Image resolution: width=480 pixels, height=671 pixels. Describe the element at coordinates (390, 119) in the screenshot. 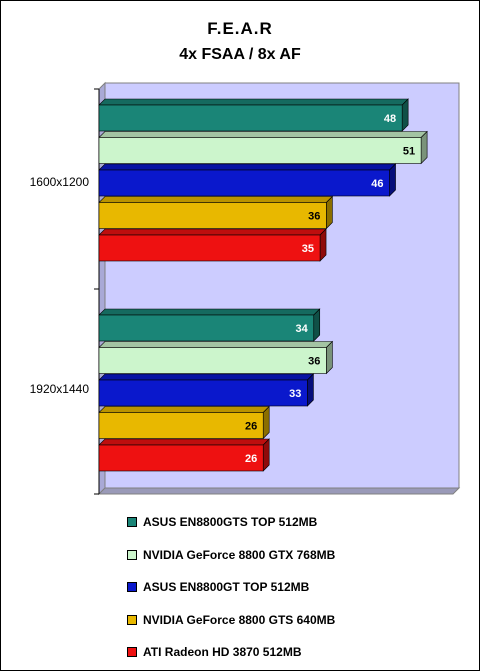

I see `bar-value-label: 48` at that location.